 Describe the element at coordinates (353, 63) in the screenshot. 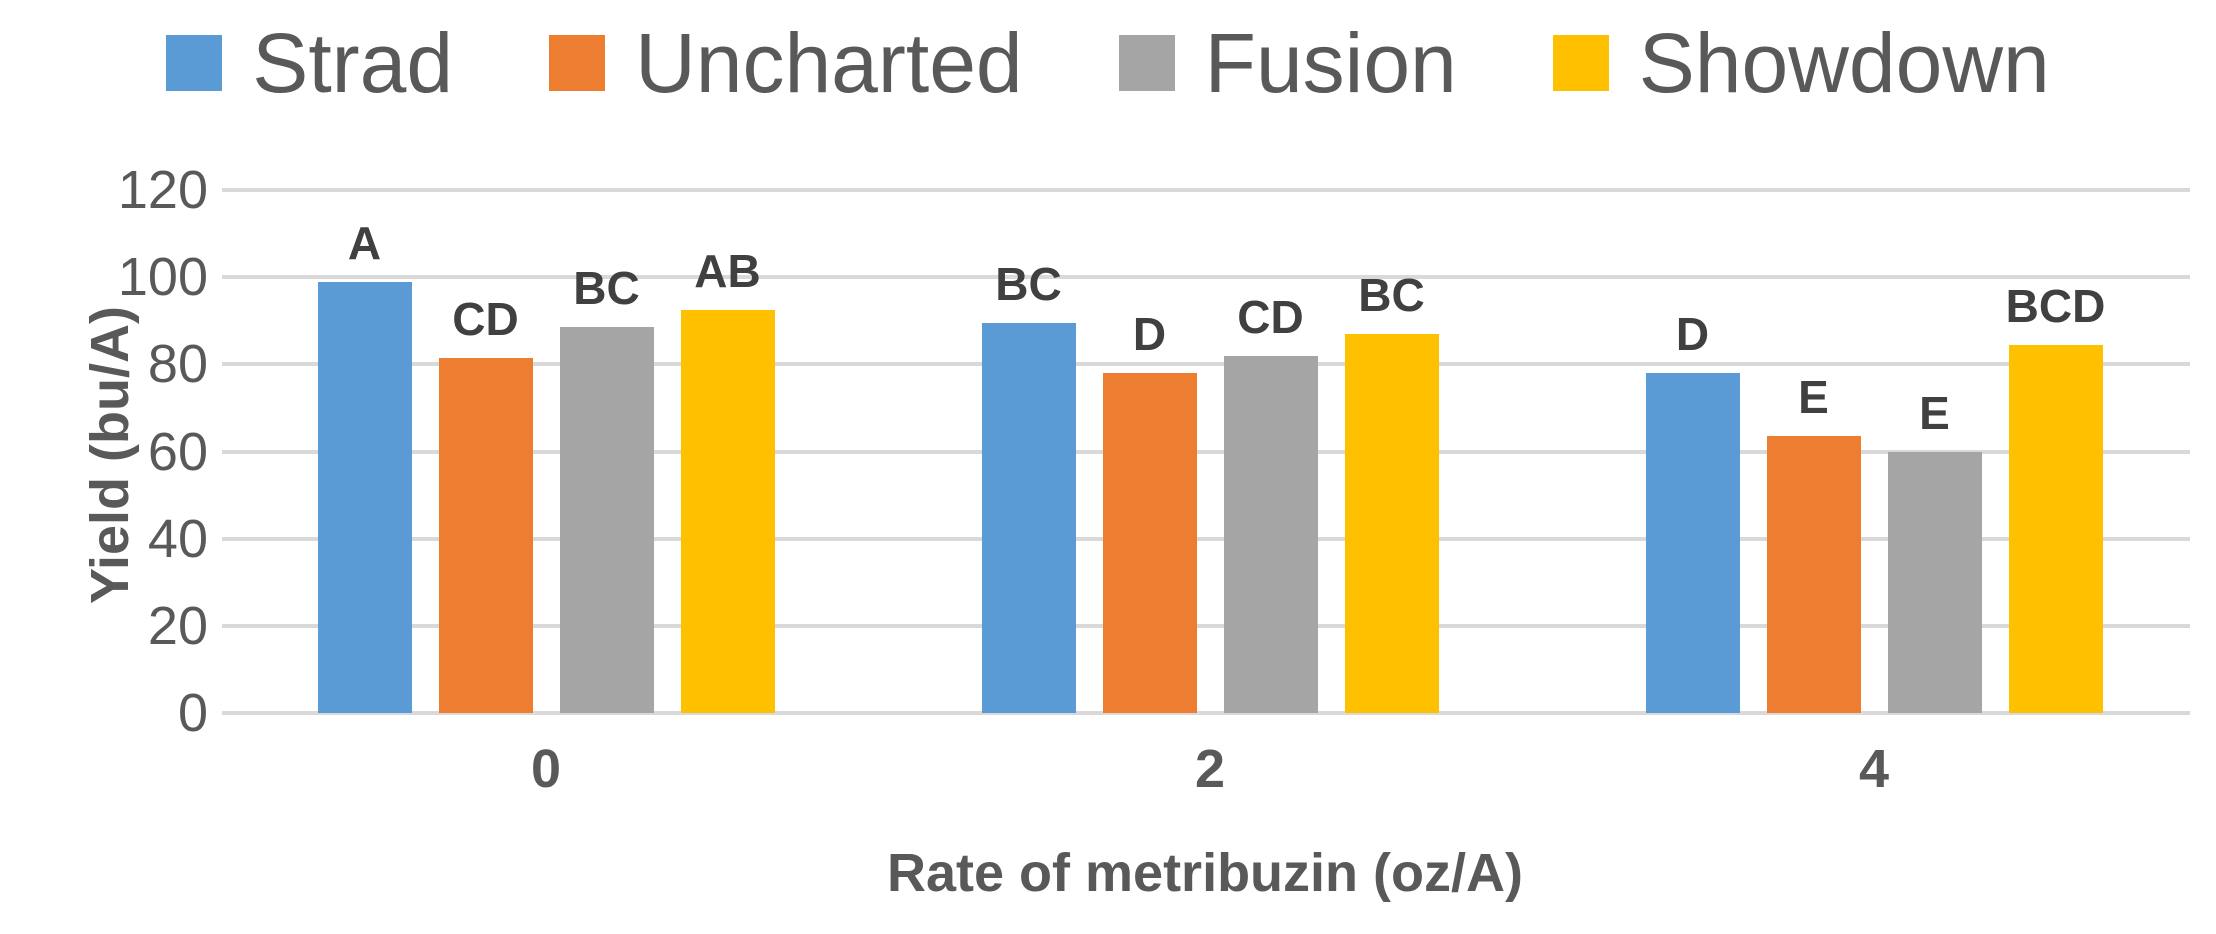

I see `legend-label-strad: Strad` at that location.